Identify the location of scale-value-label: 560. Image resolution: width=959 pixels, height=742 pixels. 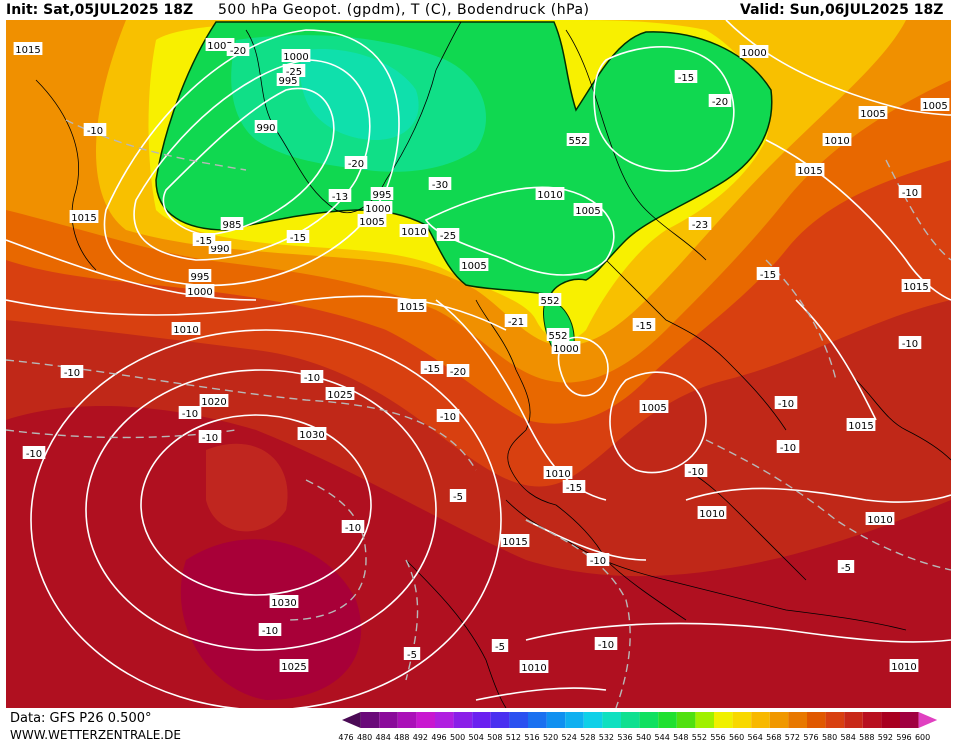
(736, 737).